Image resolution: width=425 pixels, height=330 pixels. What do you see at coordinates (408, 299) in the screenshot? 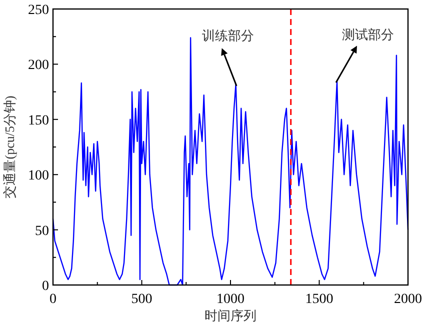
I see `x-tick-label: 2000` at bounding box center [408, 299].